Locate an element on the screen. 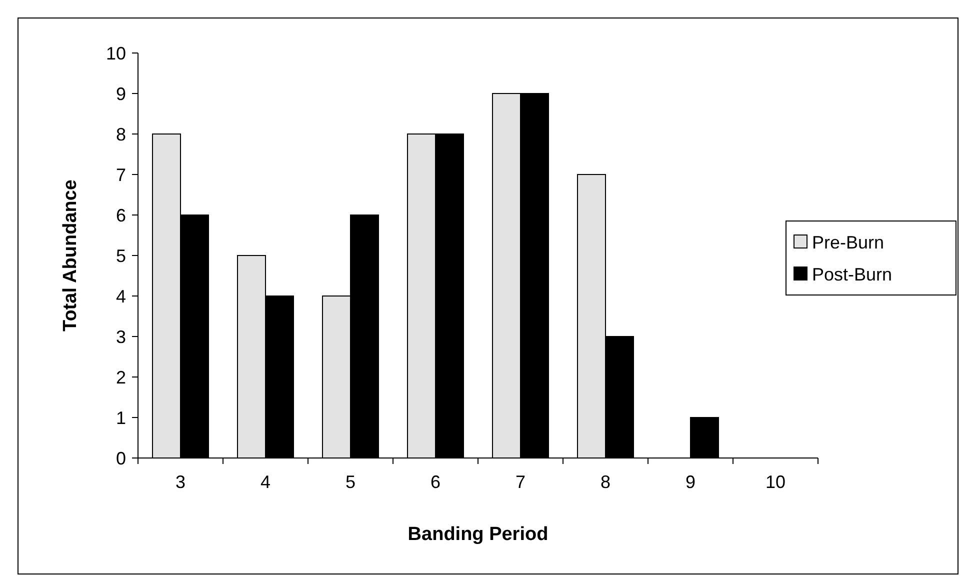 This screenshot has height=579, width=963. x-tick-label: 8 is located at coordinates (605, 482).